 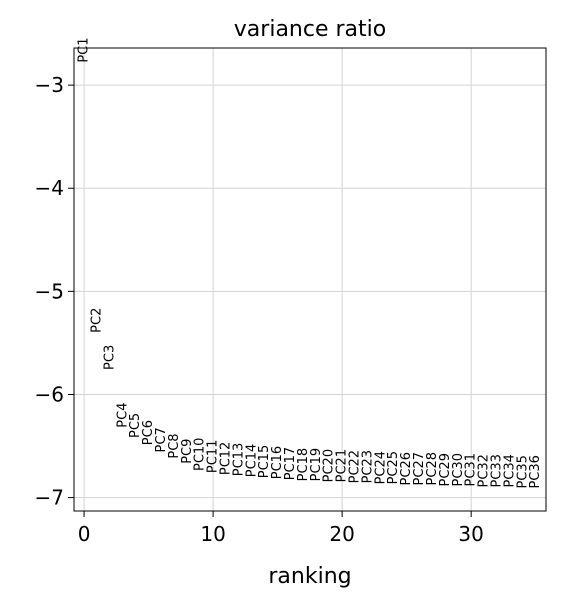 What do you see at coordinates (471, 469) in the screenshot?
I see `point-label: PC31` at bounding box center [471, 469].